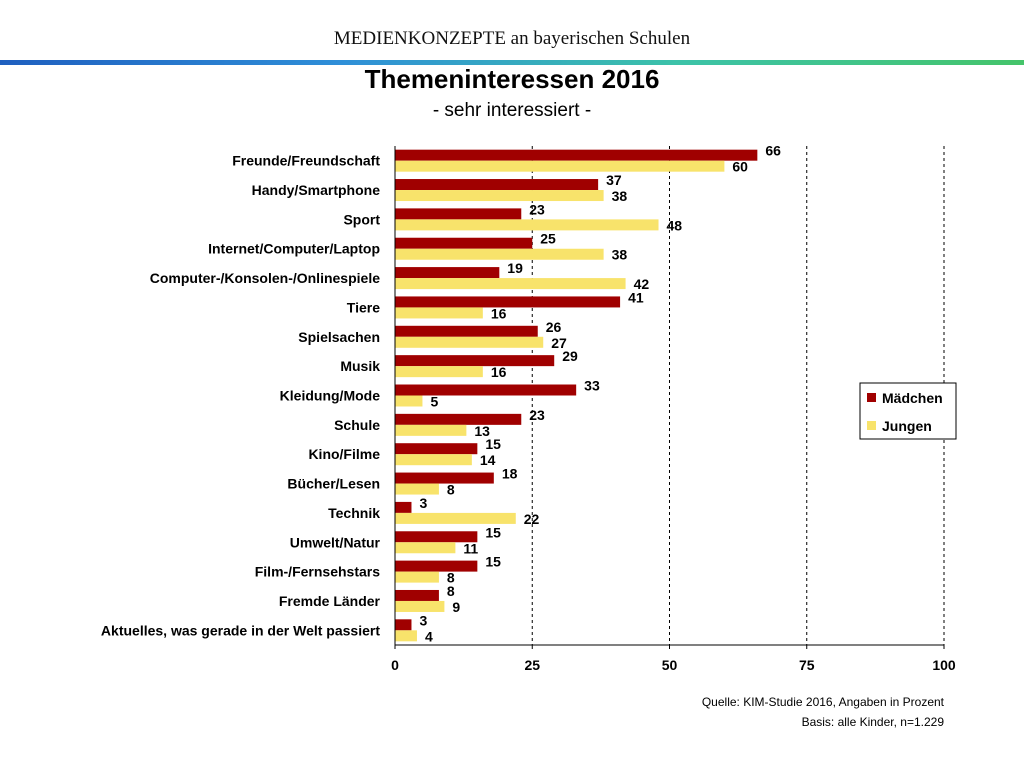 The width and height of the screenshot is (1024, 768). I want to click on data-label: 26, so click(554, 327).